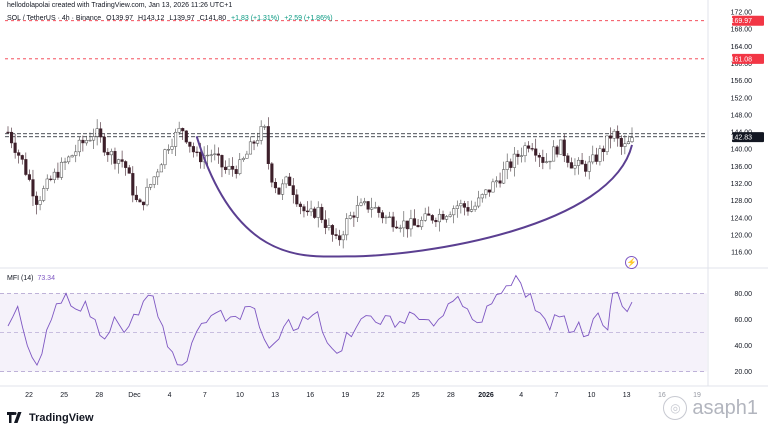  I want to click on time-tick-label: 10, so click(592, 395).